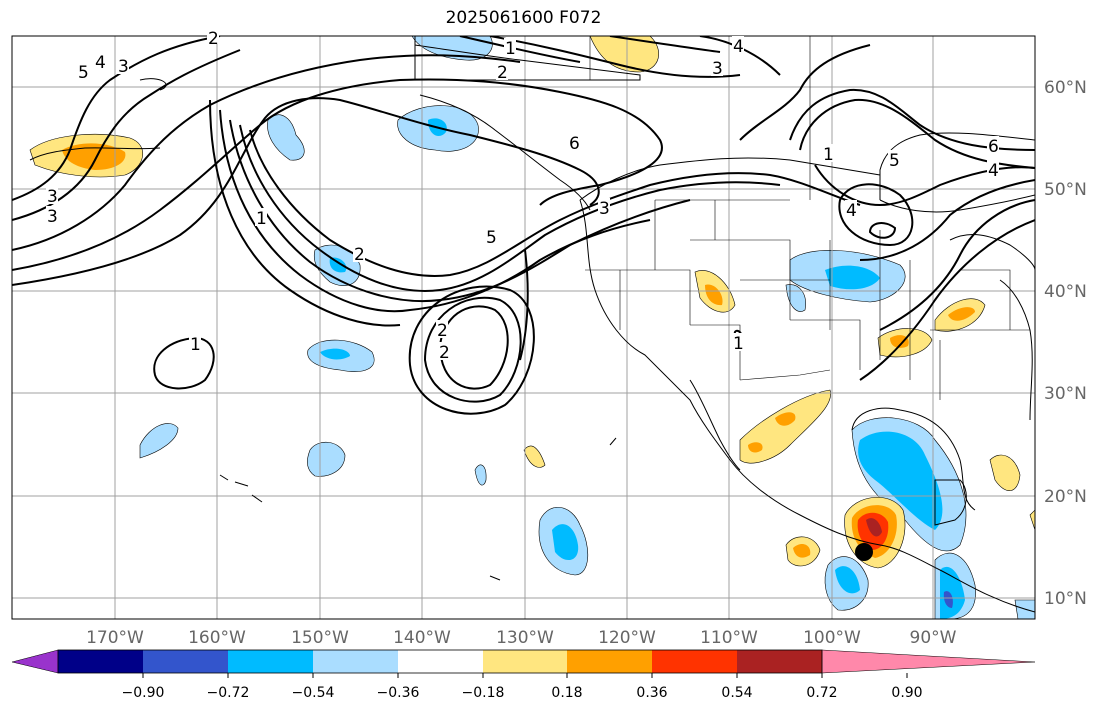 The image size is (1105, 712). Describe the element at coordinates (874, 527) in the screenshot. I see `shade-hotspot-darkred` at that location.